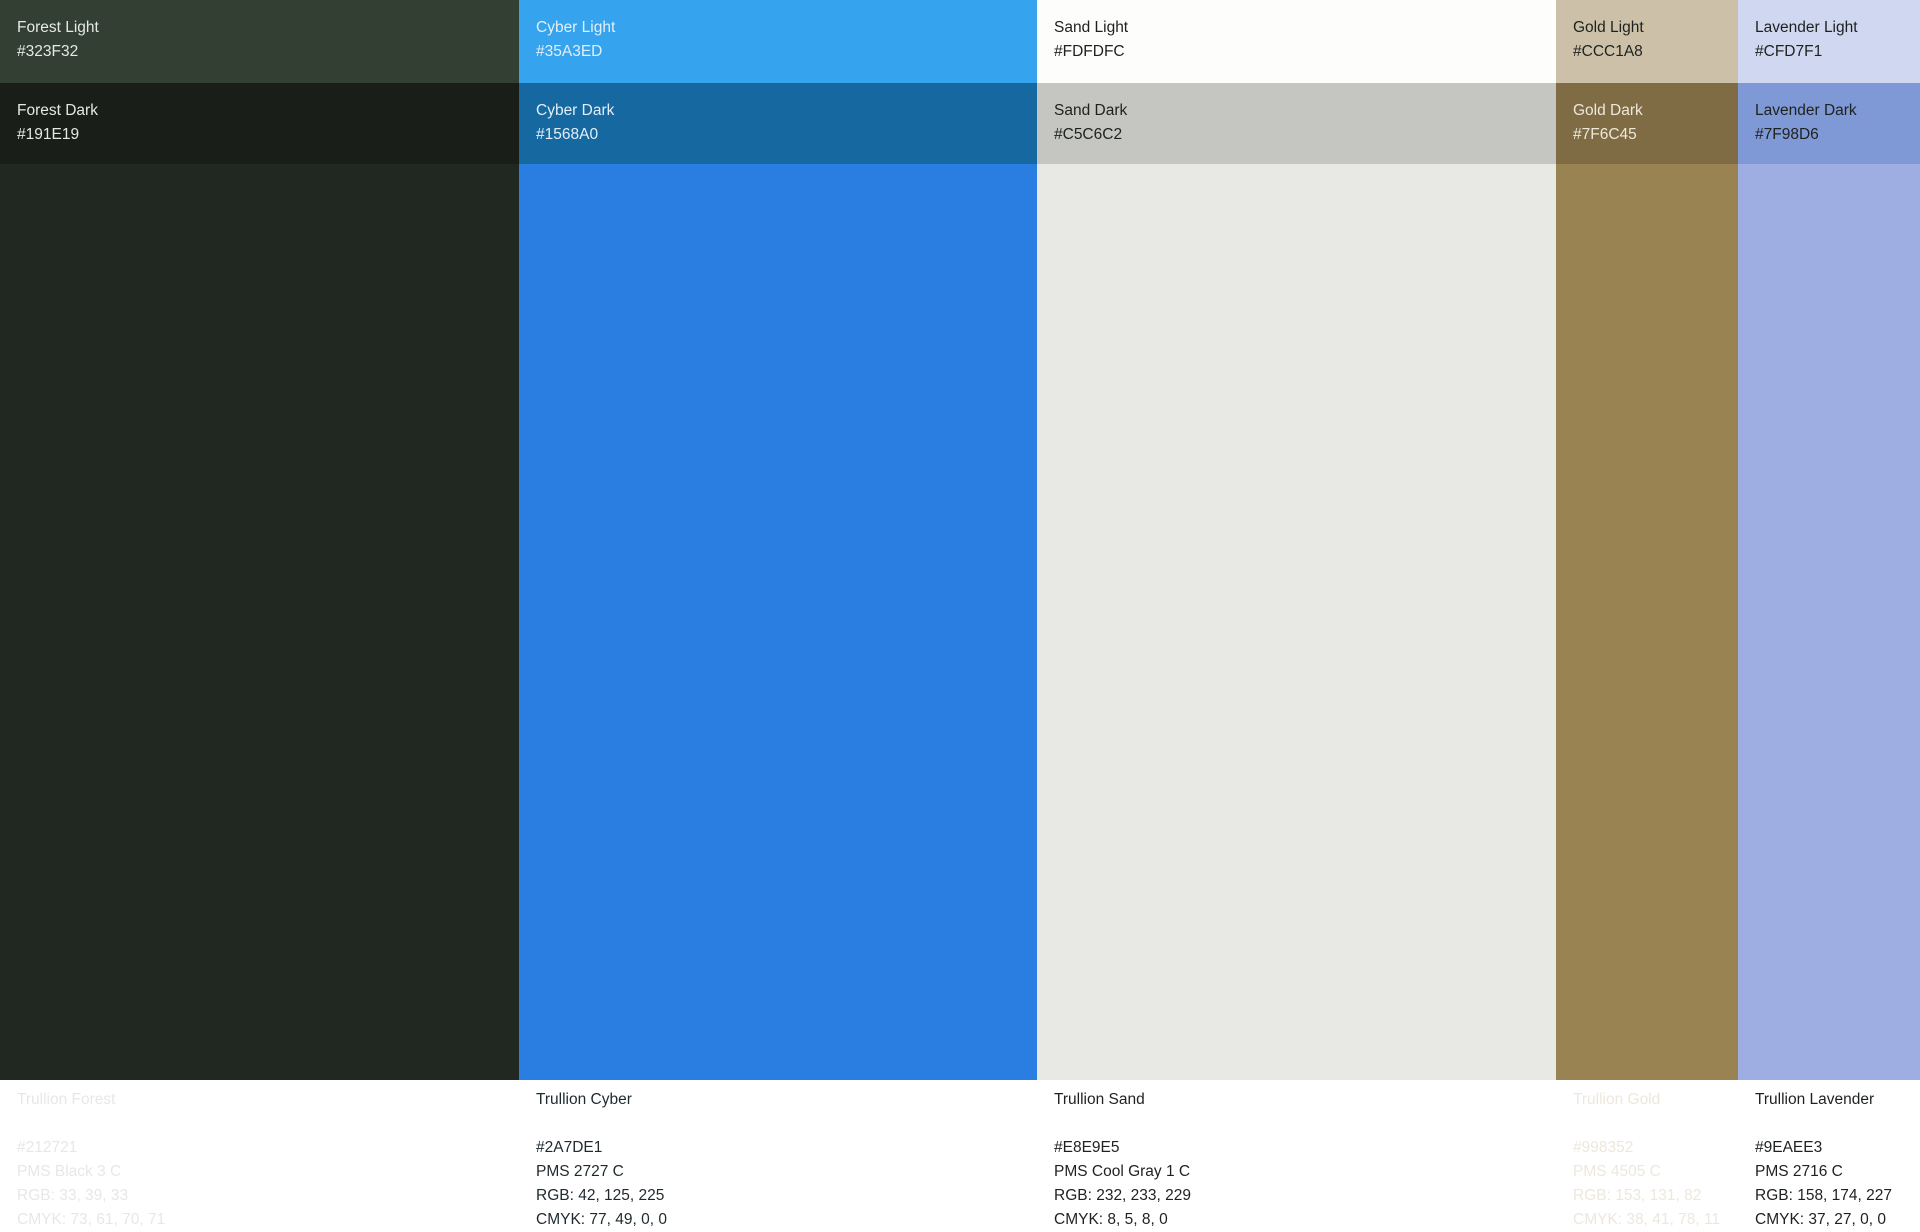  What do you see at coordinates (1296, 123) in the screenshot?
I see `dark-swatch: Sand Dark #C5C6C2` at bounding box center [1296, 123].